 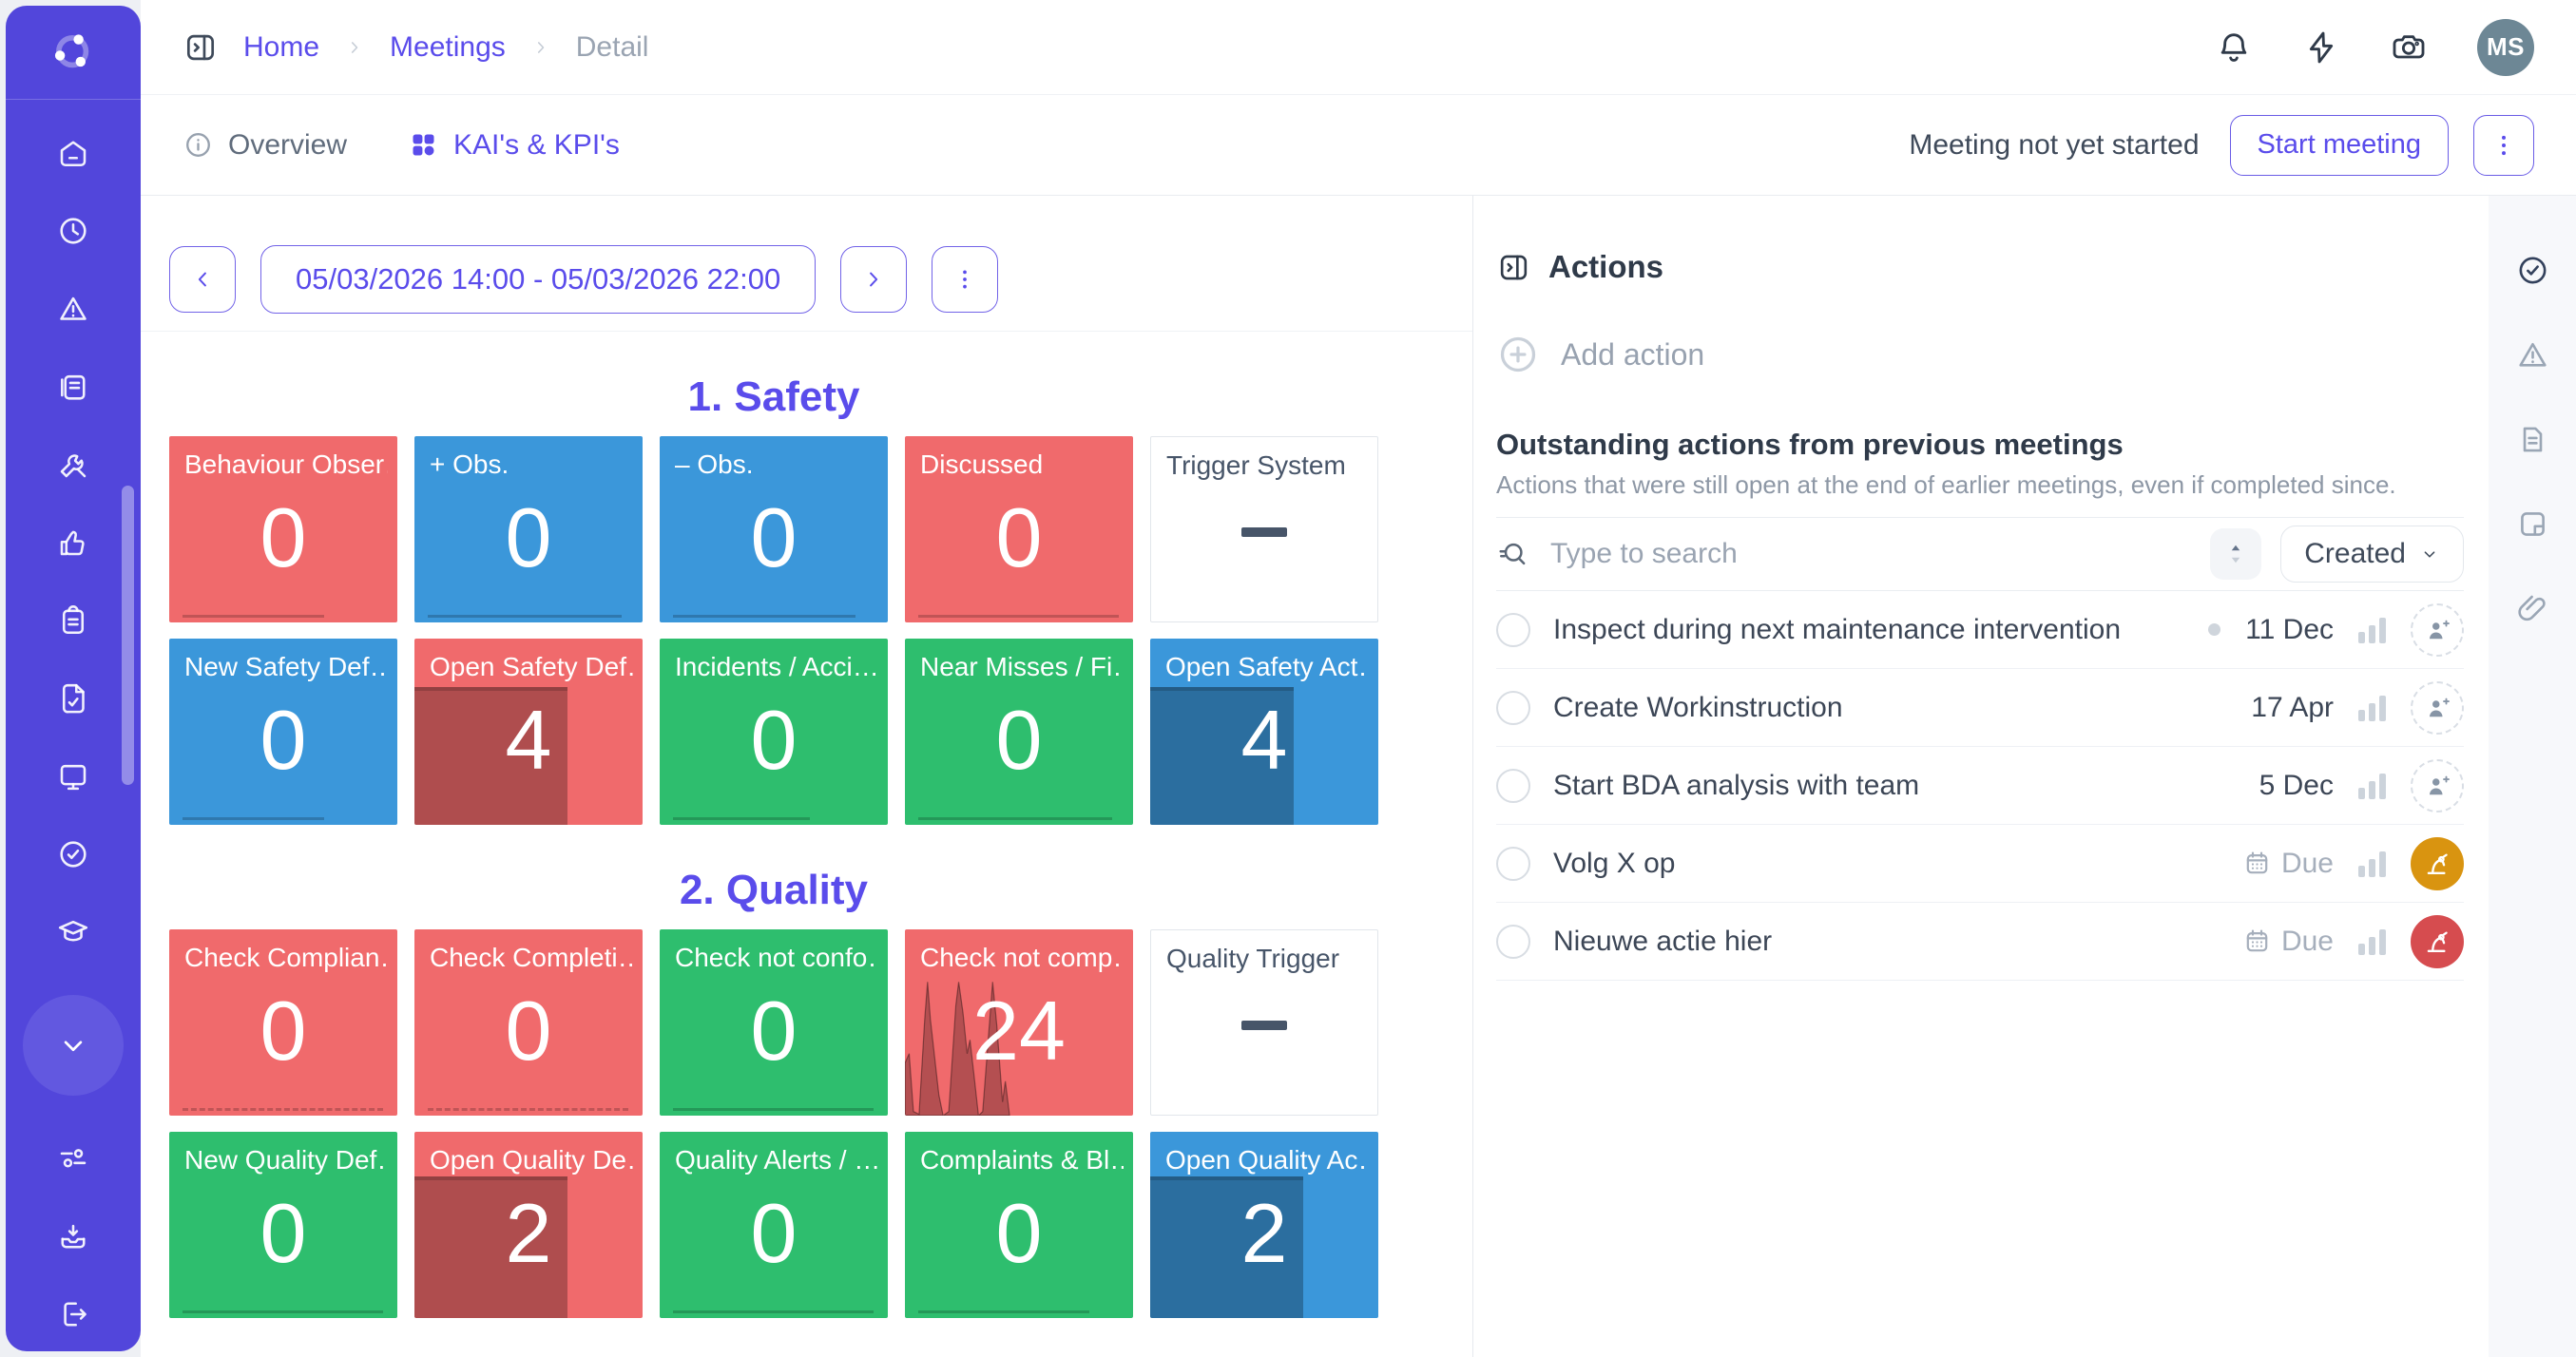 I want to click on sort-by-dropdown: Created, so click(x=2372, y=554).